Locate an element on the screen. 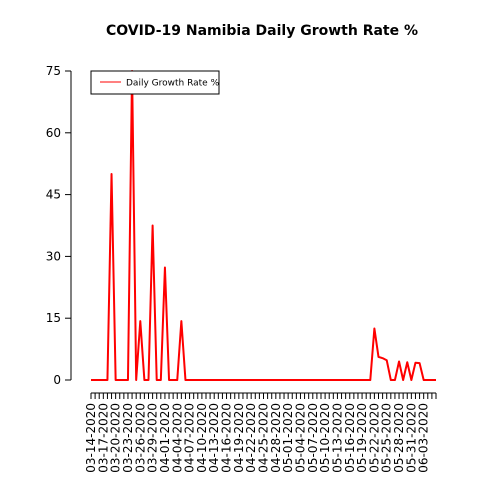 The height and width of the screenshot is (480, 480). x-tick-label: 05-04-2020 is located at coordinates (300, 438).